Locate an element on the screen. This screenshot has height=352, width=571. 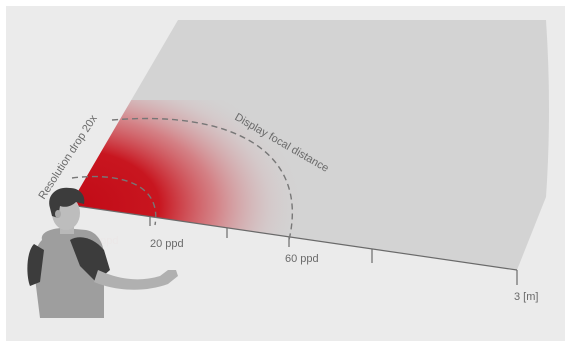
distance-axis is located at coordinates (293, 237).